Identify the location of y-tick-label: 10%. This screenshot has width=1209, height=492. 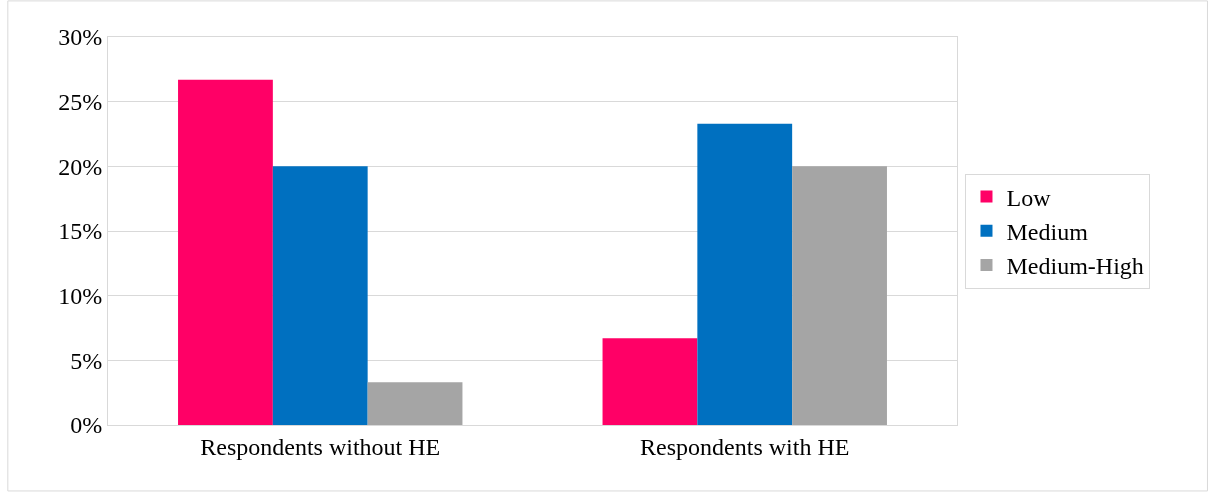
(80, 296).